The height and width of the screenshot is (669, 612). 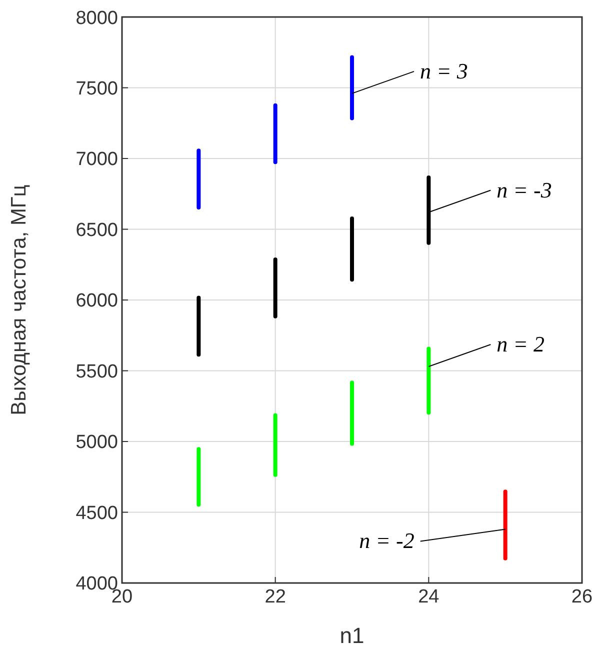 I want to click on y-tick-label: 5000, so click(x=97, y=443).